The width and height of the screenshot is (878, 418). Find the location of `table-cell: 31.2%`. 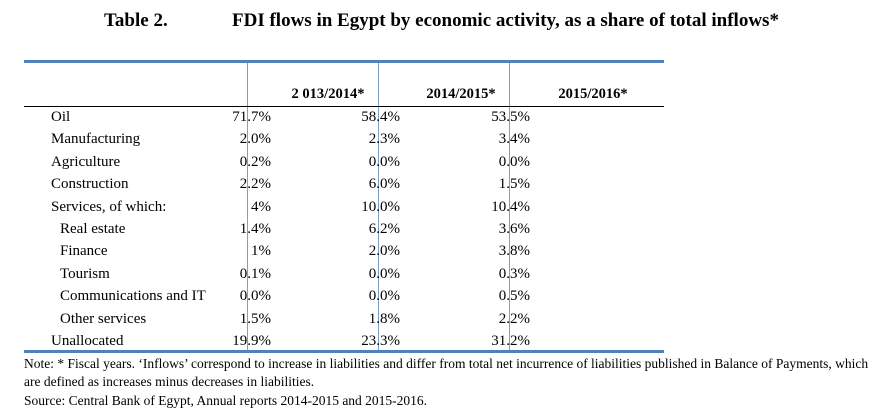

table-cell: 31.2% is located at coordinates (510, 340).